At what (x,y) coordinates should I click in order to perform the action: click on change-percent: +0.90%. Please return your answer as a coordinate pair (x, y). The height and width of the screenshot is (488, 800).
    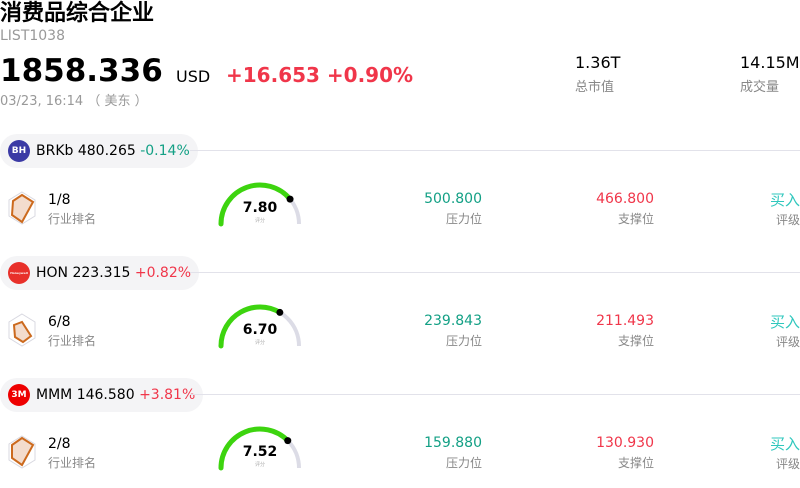
    Looking at the image, I should click on (370, 75).